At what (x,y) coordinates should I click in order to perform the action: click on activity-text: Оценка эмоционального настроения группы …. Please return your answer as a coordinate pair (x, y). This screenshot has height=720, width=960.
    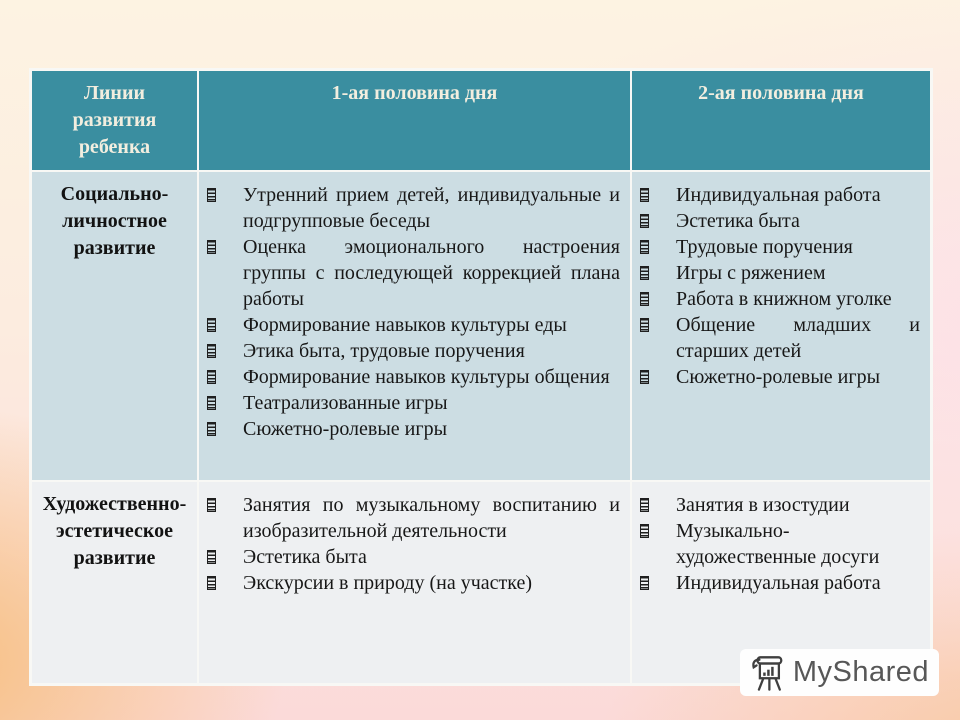
    Looking at the image, I should click on (431, 273).